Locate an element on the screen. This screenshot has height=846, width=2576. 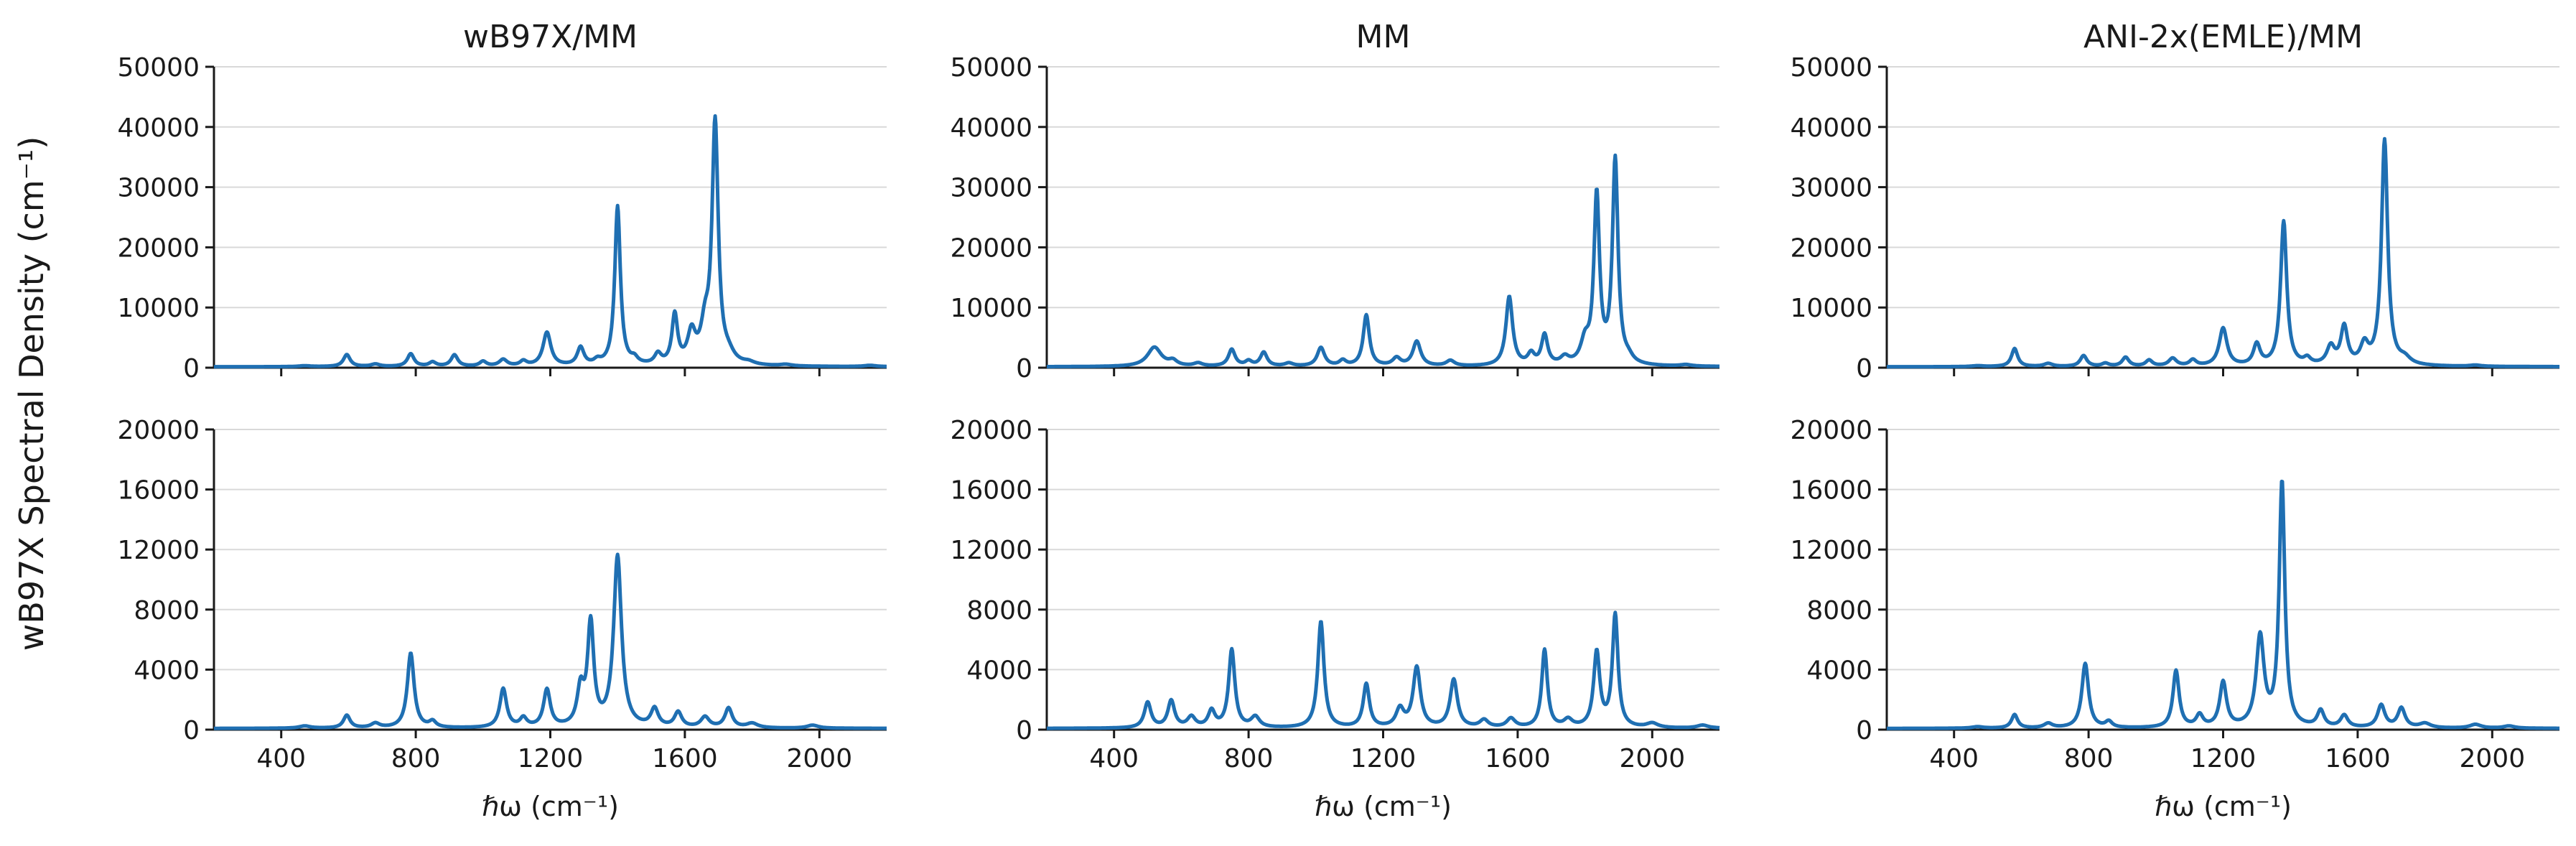
figure-ylabel: wB97X Spectral Density (cm⁻¹) is located at coordinates (31, 393).